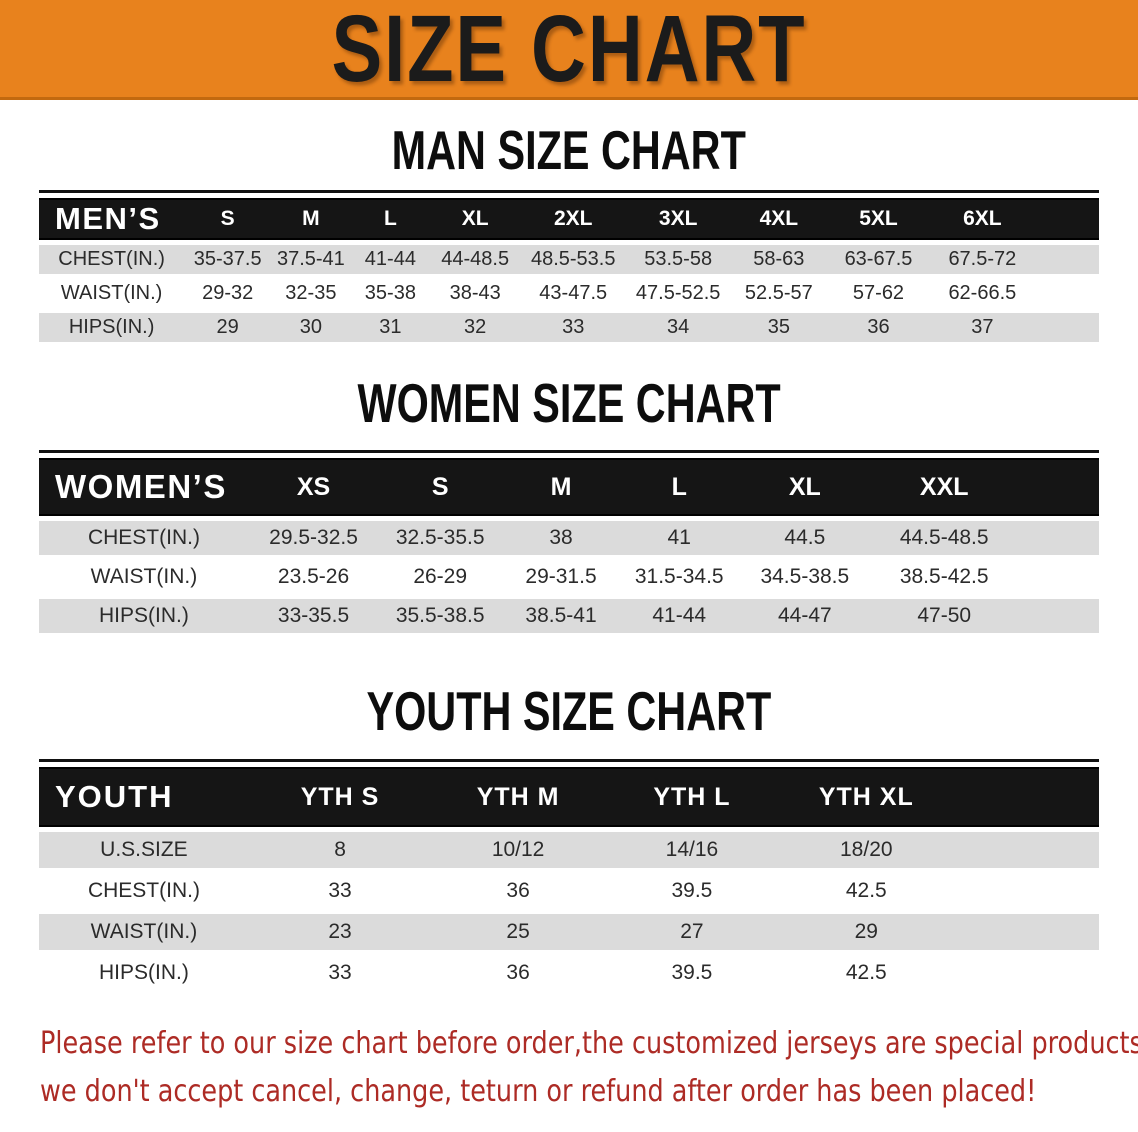  What do you see at coordinates (440, 615) in the screenshot?
I see `size-value-cell: 35.5-38.5` at bounding box center [440, 615].